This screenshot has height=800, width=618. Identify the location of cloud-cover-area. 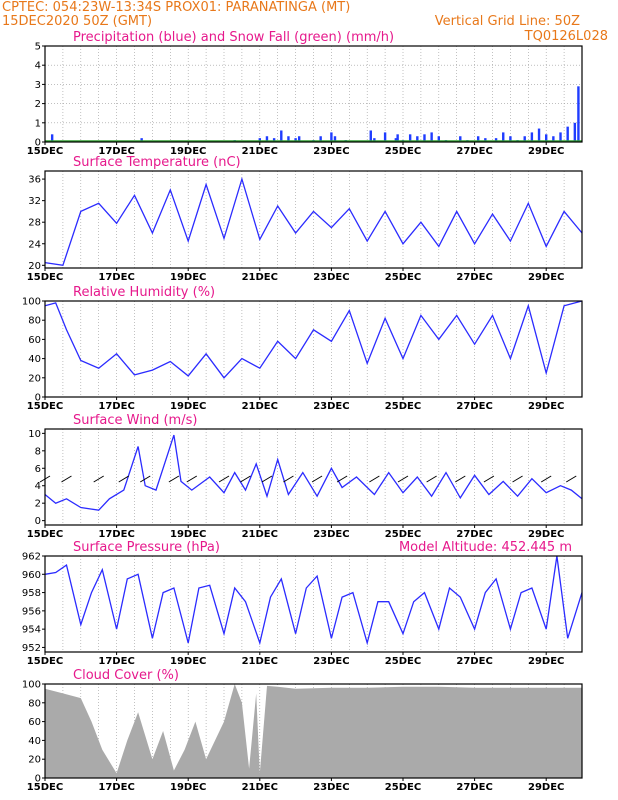
(313, 731).